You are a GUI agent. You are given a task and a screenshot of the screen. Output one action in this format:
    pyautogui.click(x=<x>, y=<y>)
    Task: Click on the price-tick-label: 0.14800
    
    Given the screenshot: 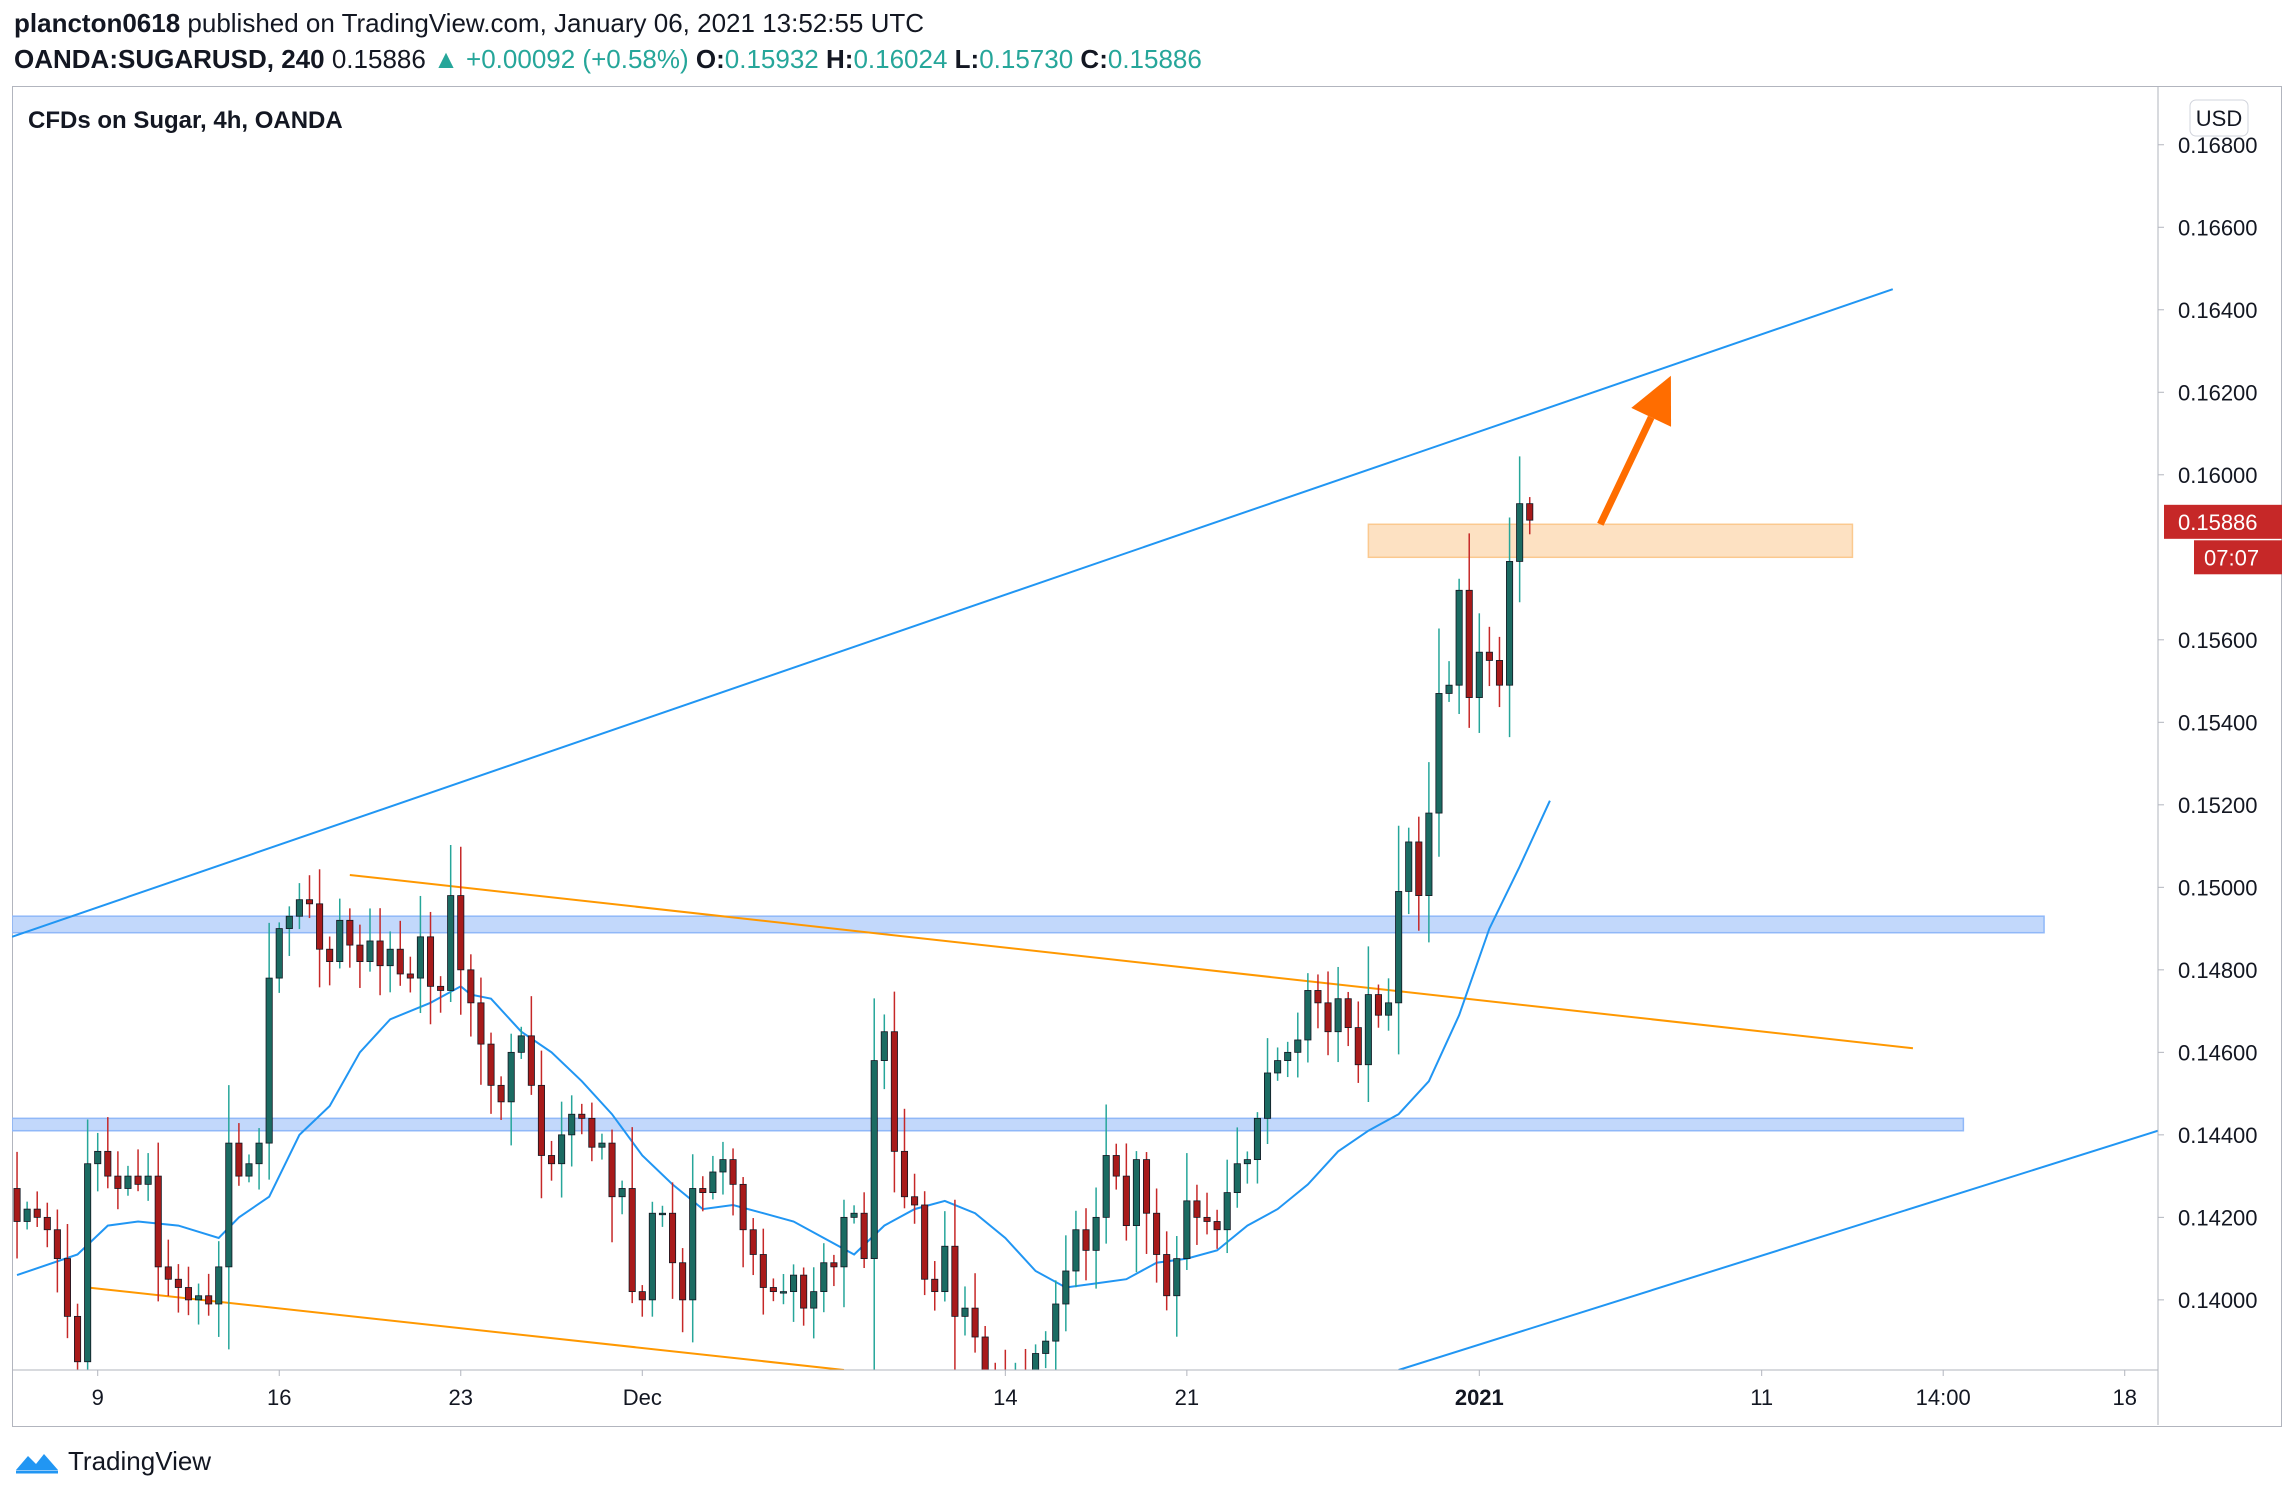 What is the action you would take?
    pyautogui.click(x=2218, y=970)
    